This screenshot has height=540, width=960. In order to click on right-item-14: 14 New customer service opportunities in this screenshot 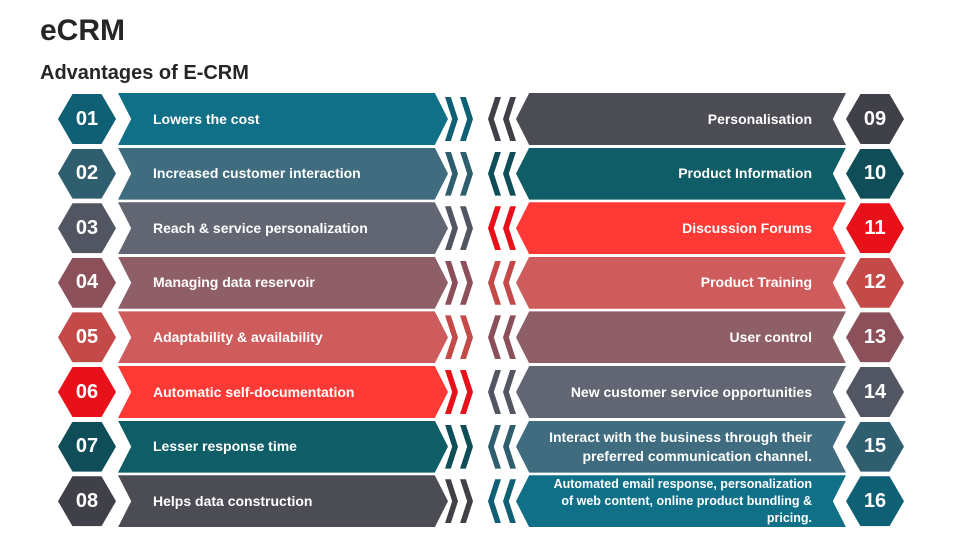, I will do `click(696, 392)`.